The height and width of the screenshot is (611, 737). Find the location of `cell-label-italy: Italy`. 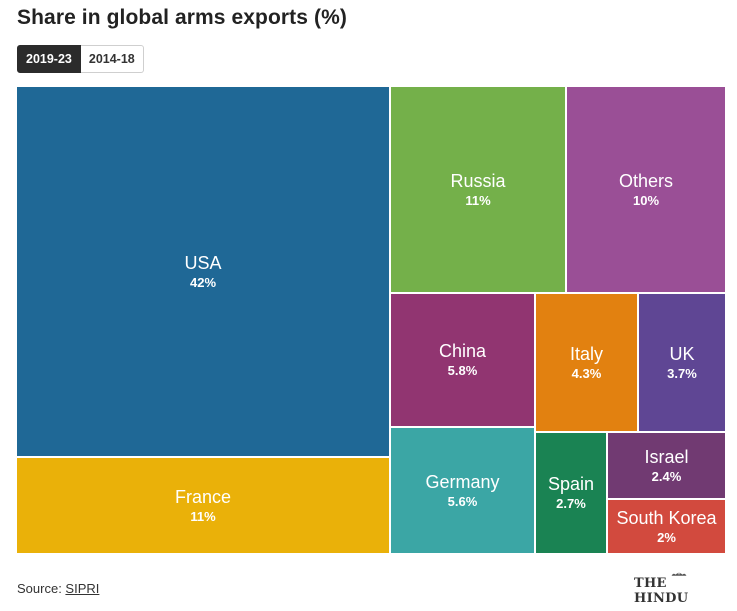

cell-label-italy: Italy is located at coordinates (586, 353).